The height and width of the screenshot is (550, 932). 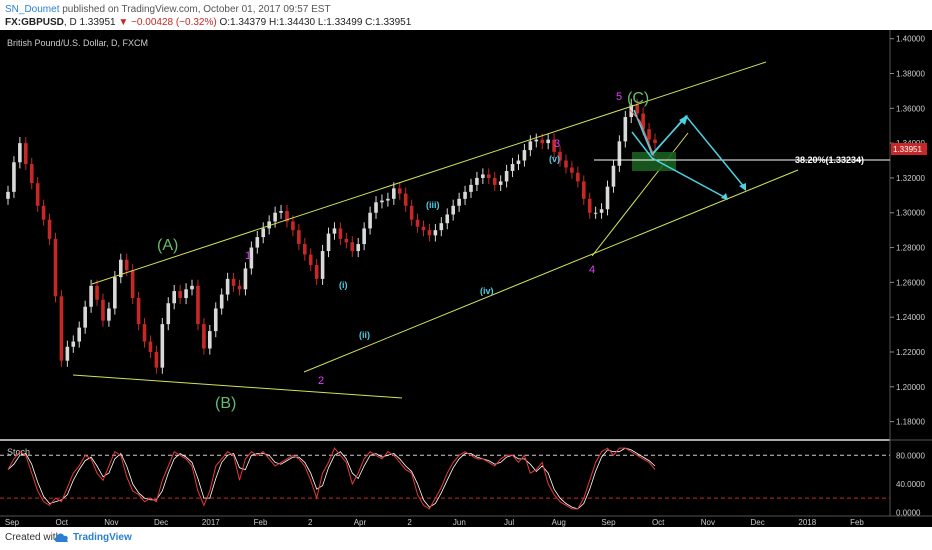 I want to click on time-tick-label: Feb, so click(x=261, y=522).